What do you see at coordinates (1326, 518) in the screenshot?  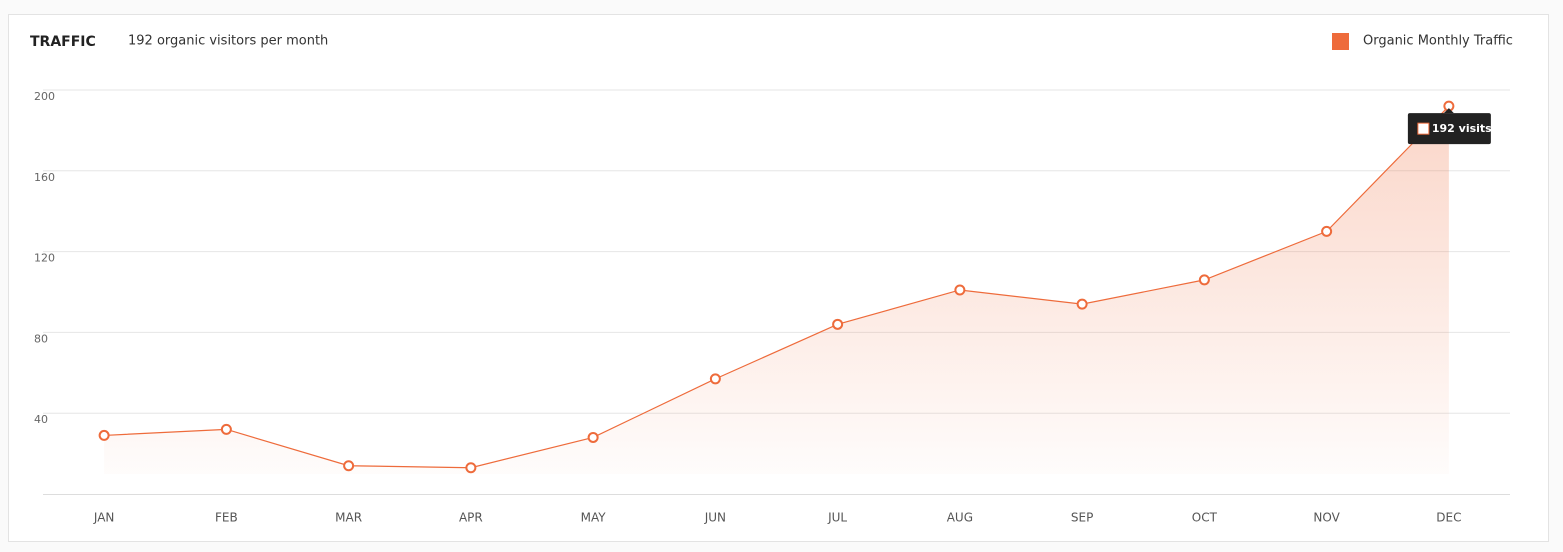 I see `x-tick-label: NOV` at bounding box center [1326, 518].